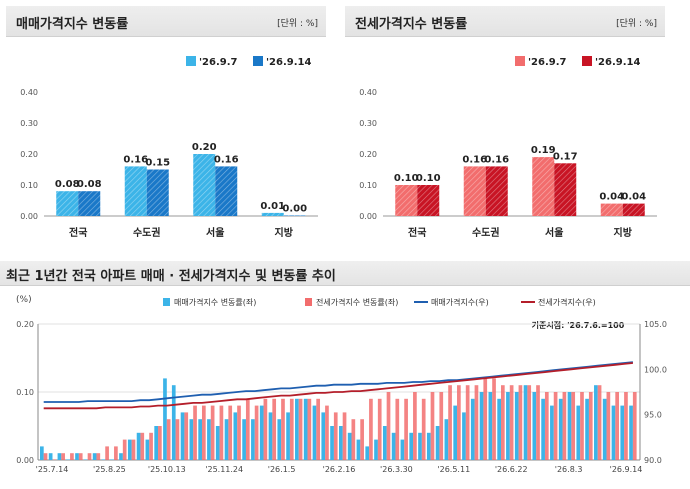  I want to click on legend-label: 전세가격지수 변동률(좌), so click(357, 302).